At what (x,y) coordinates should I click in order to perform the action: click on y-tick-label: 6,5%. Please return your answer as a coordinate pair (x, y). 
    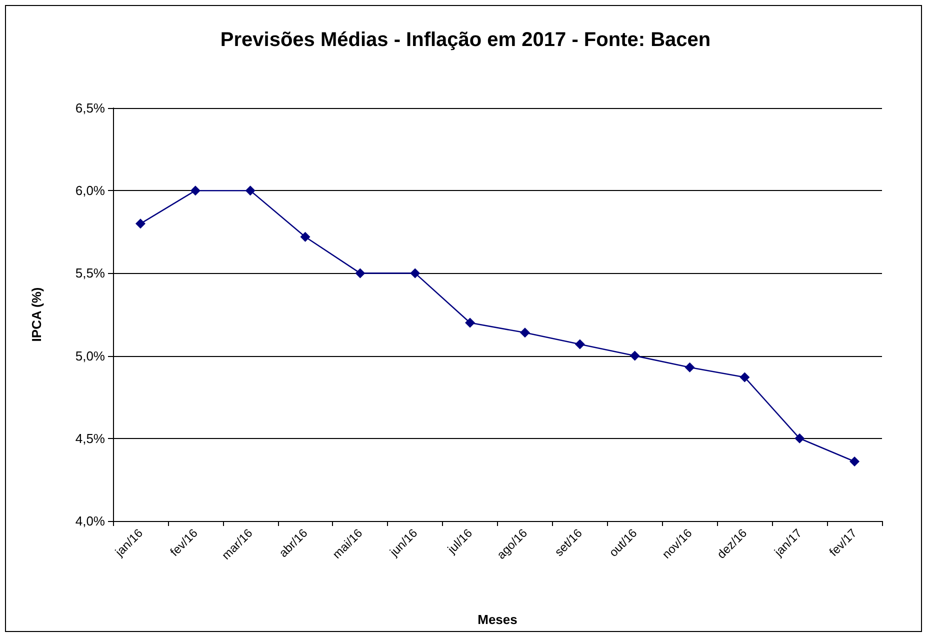
    Looking at the image, I should click on (90, 108).